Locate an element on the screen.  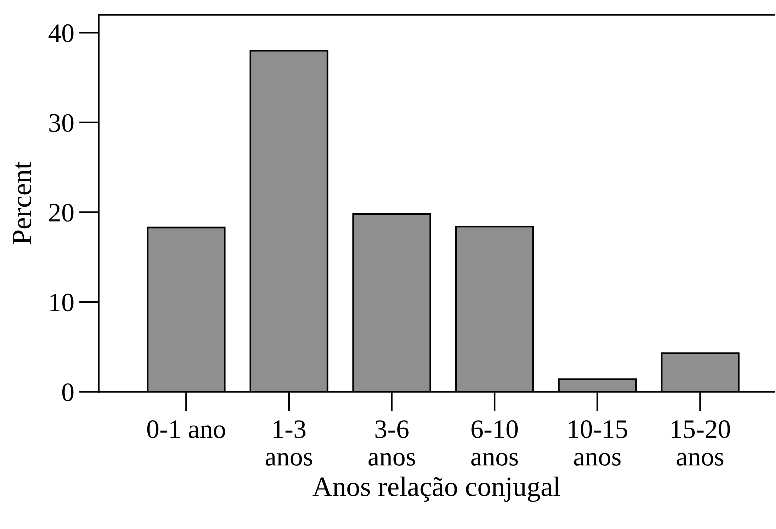
x-tick-label: 1-3 anos is located at coordinates (289, 443).